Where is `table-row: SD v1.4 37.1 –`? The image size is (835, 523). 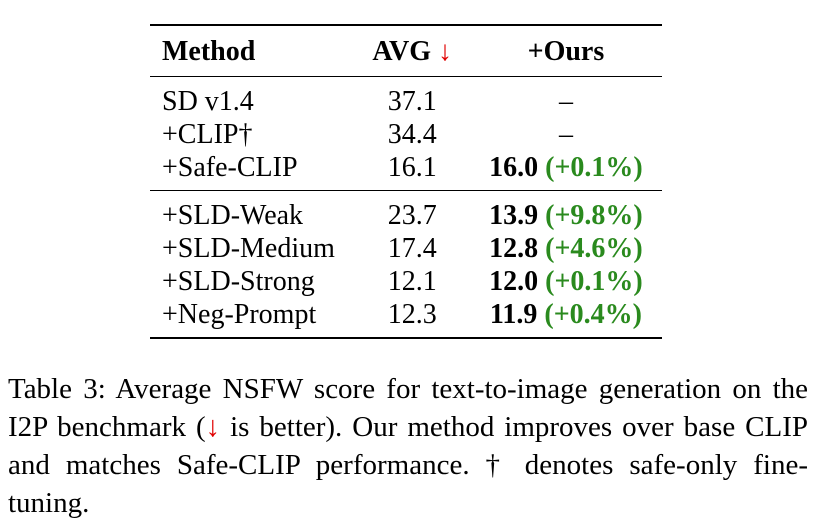 table-row: SD v1.4 37.1 – is located at coordinates (406, 98).